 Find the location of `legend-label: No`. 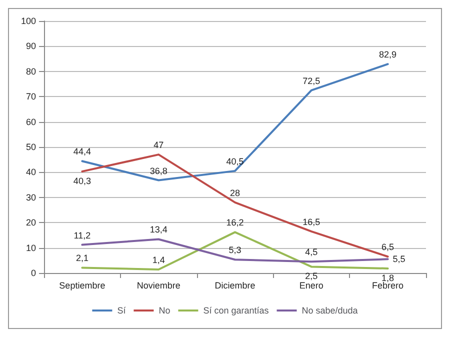

legend-label: No is located at coordinates (164, 311).